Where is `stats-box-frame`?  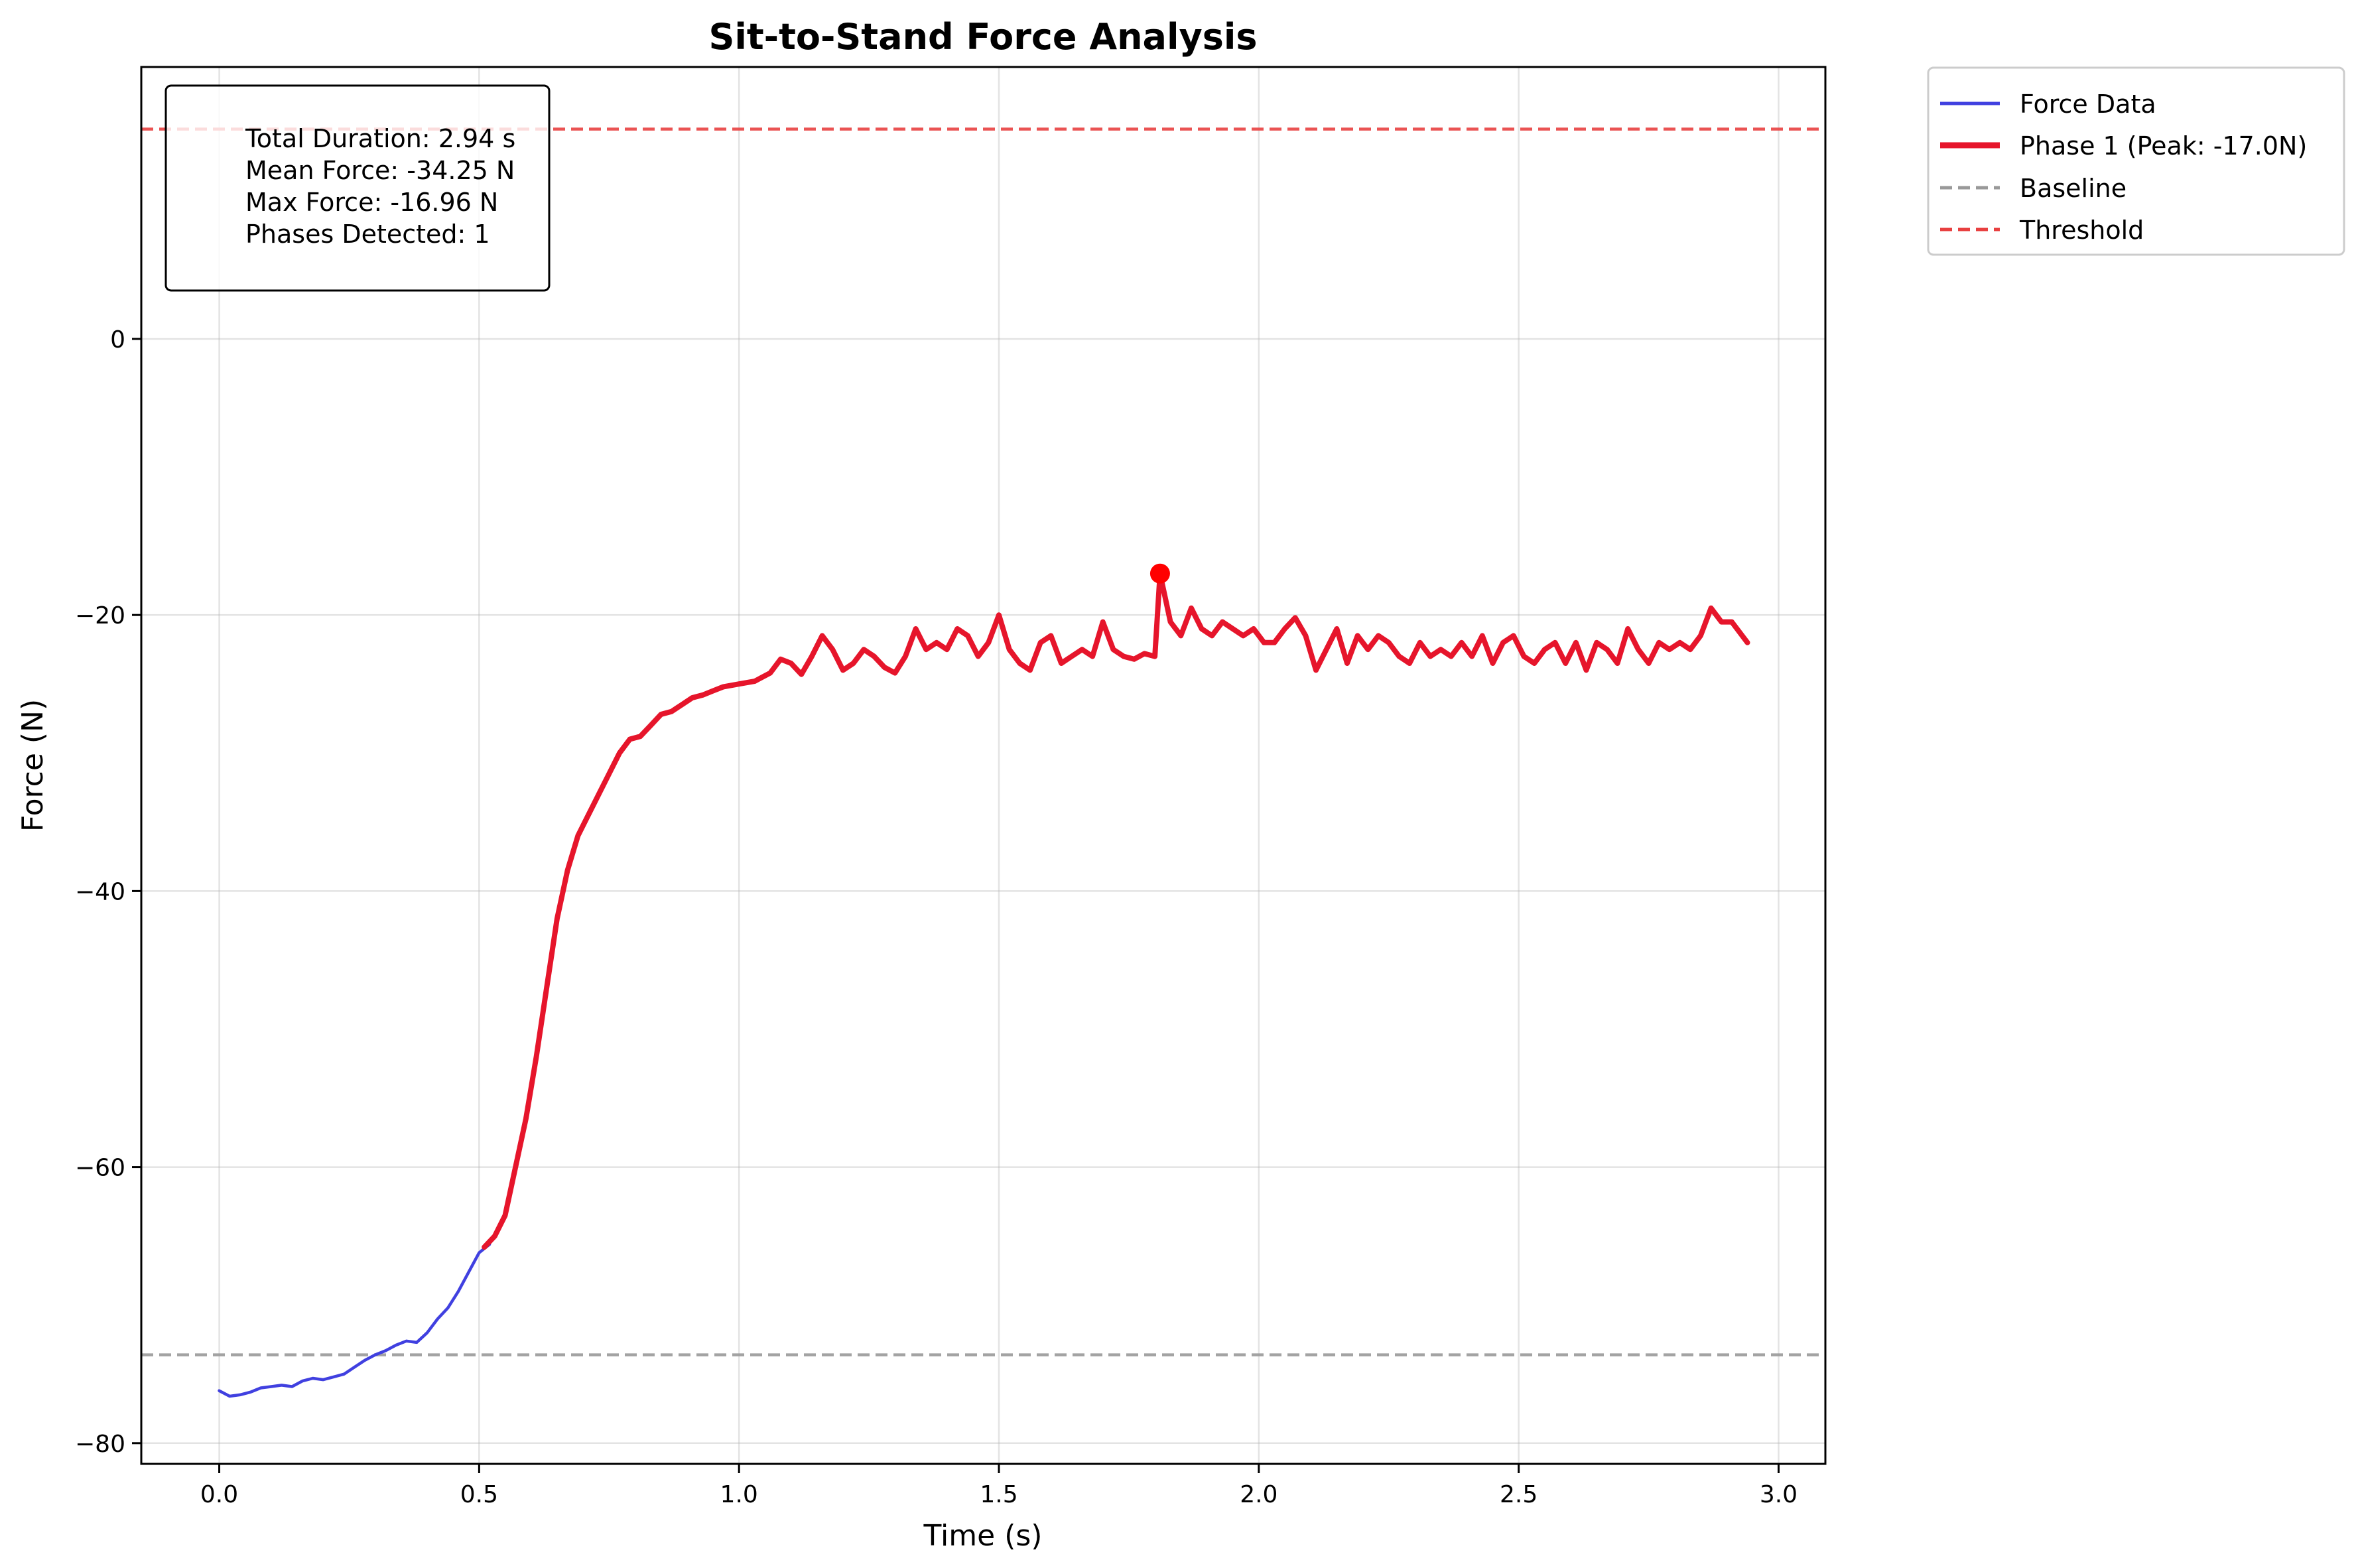 stats-box-frame is located at coordinates (357, 188).